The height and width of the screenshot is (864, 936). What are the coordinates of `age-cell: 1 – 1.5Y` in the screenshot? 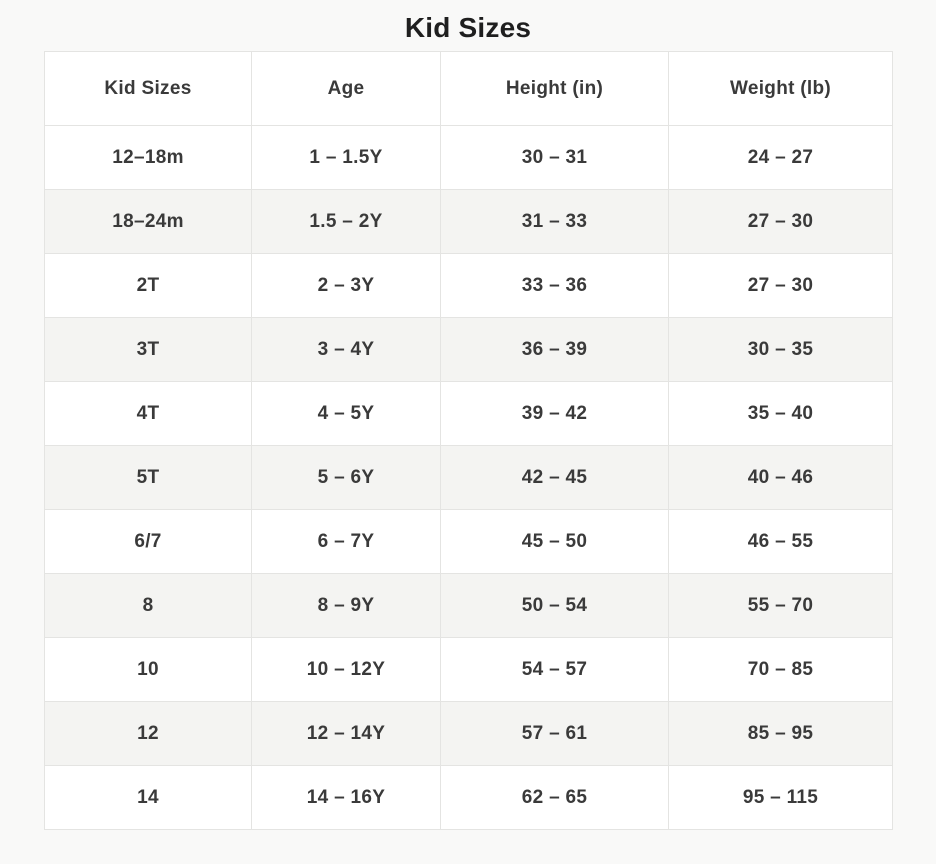 It's located at (346, 157).